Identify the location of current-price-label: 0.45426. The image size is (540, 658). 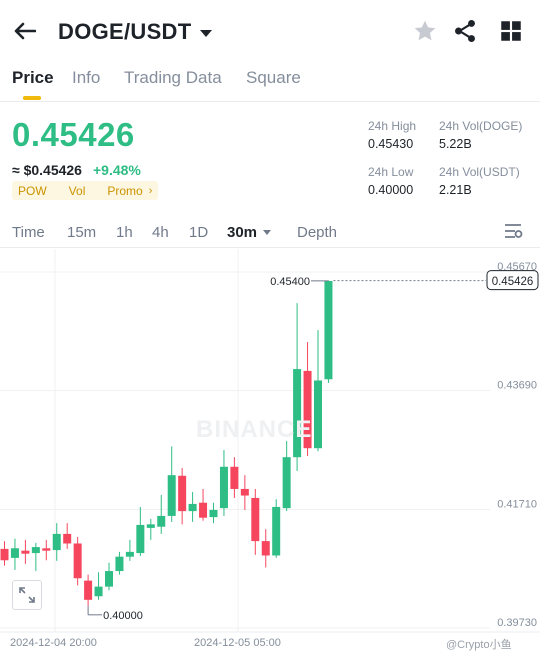
(513, 282).